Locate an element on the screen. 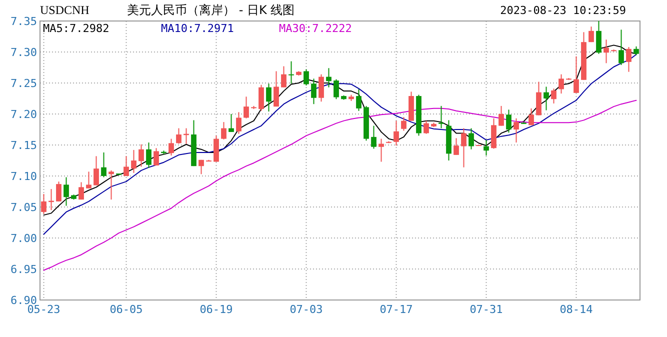 This screenshot has width=667, height=337. x-tick-label: 07-03 is located at coordinates (306, 309).